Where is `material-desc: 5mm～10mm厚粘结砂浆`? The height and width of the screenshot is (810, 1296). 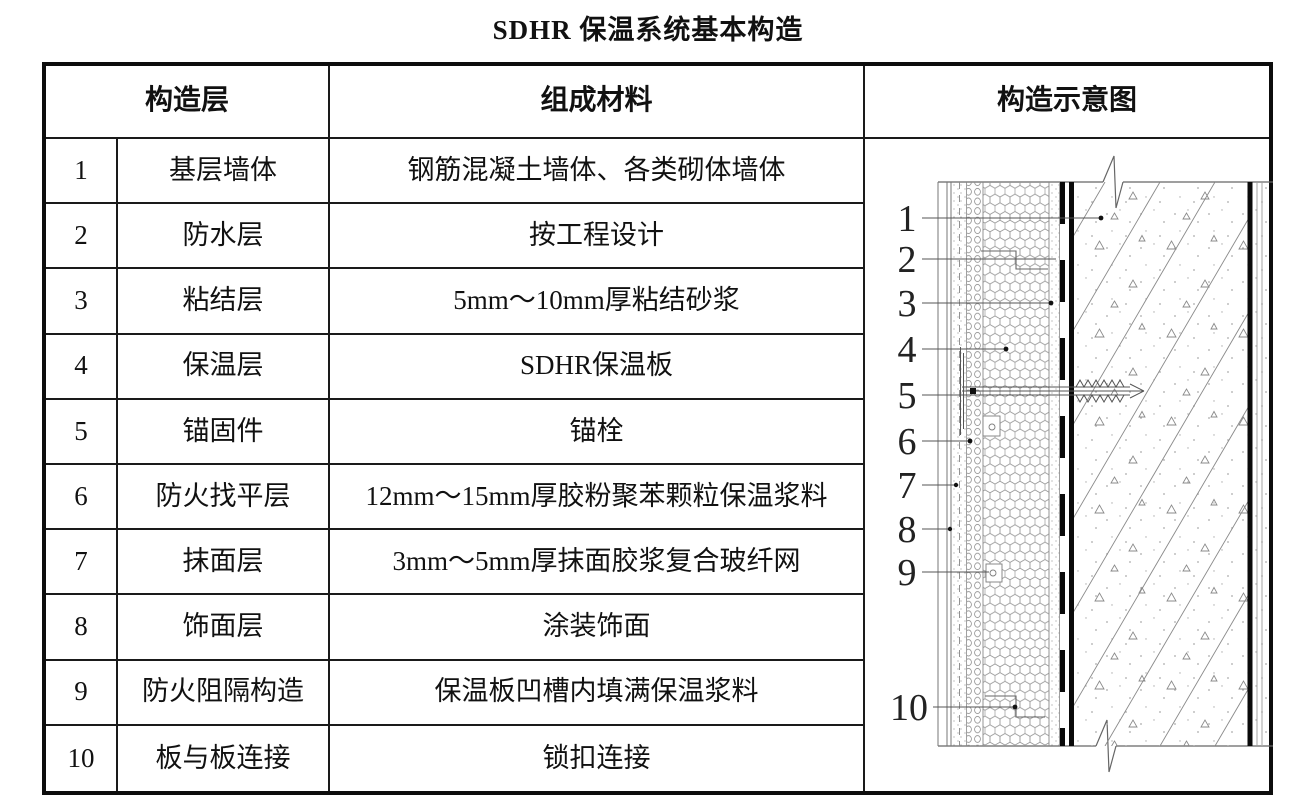 material-desc: 5mm～10mm厚粘结砂浆 is located at coordinates (597, 302).